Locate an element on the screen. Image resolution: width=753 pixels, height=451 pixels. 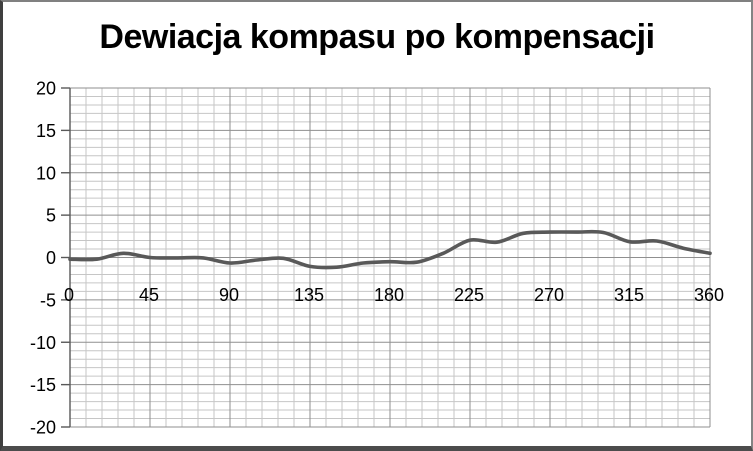
x-tick-label: 180 is located at coordinates (389, 295).